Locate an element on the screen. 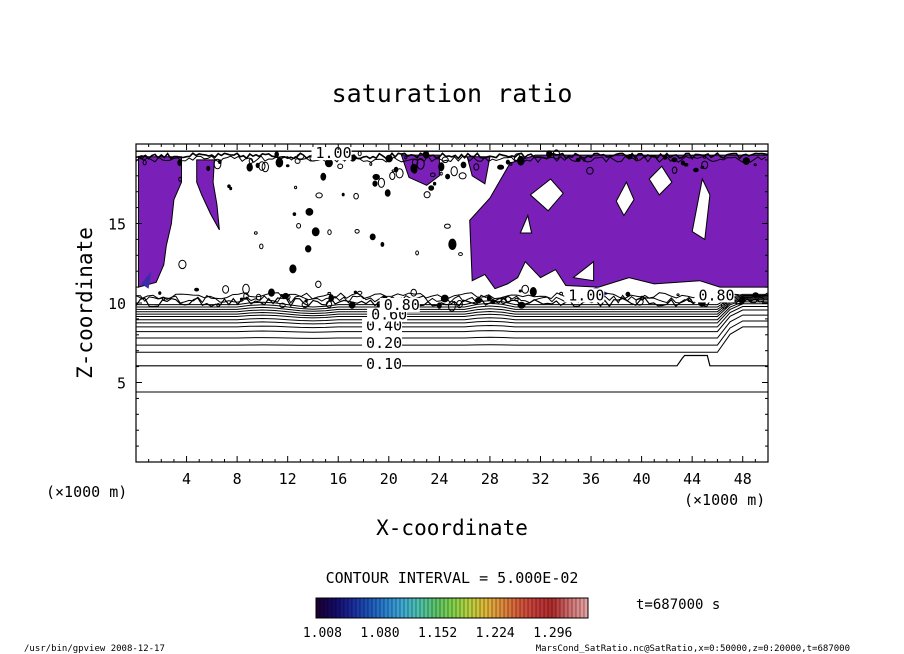 The height and width of the screenshot is (654, 904). x-tick-label: 24 is located at coordinates (439, 479).